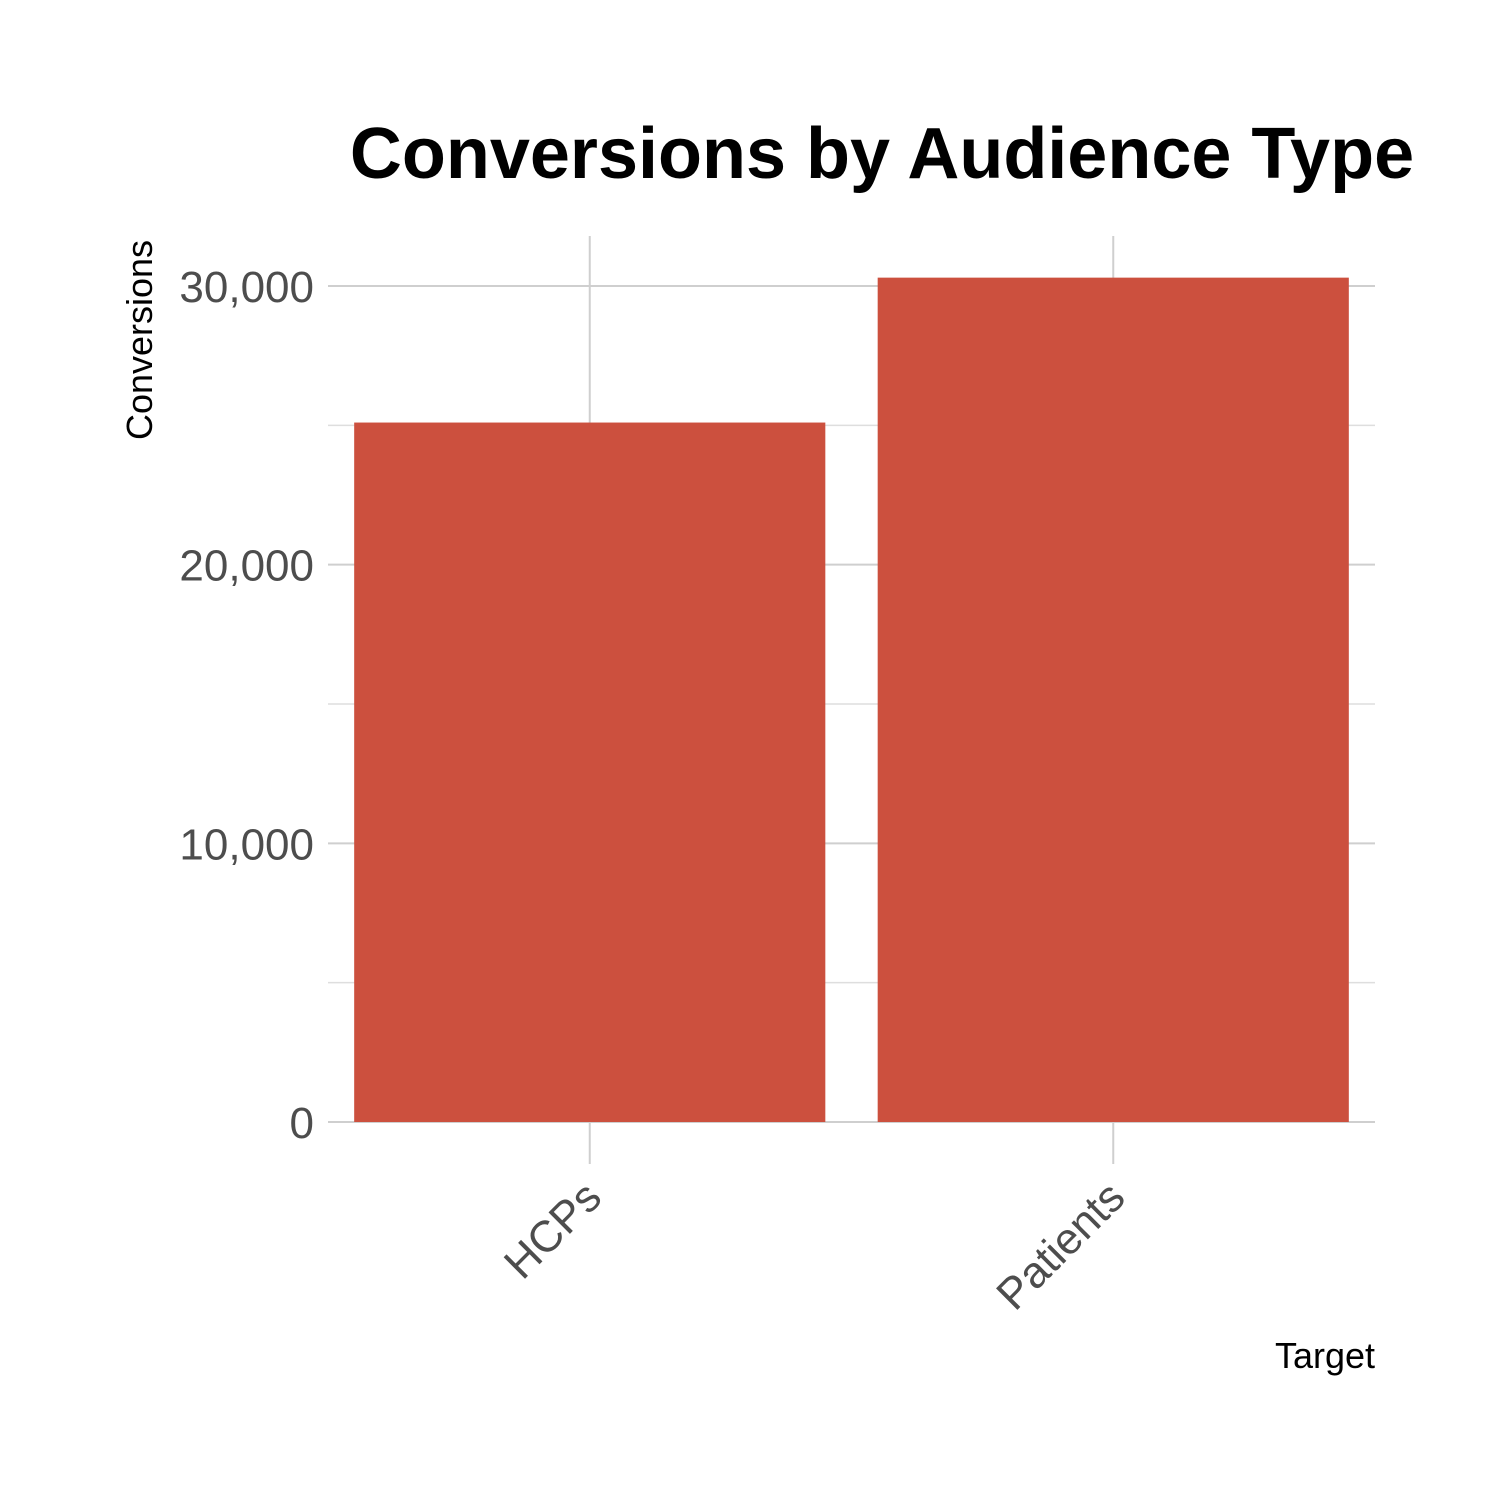 This screenshot has width=1500, height=1500. Describe the element at coordinates (246, 844) in the screenshot. I see `y-tick-label: 10,000` at that location.